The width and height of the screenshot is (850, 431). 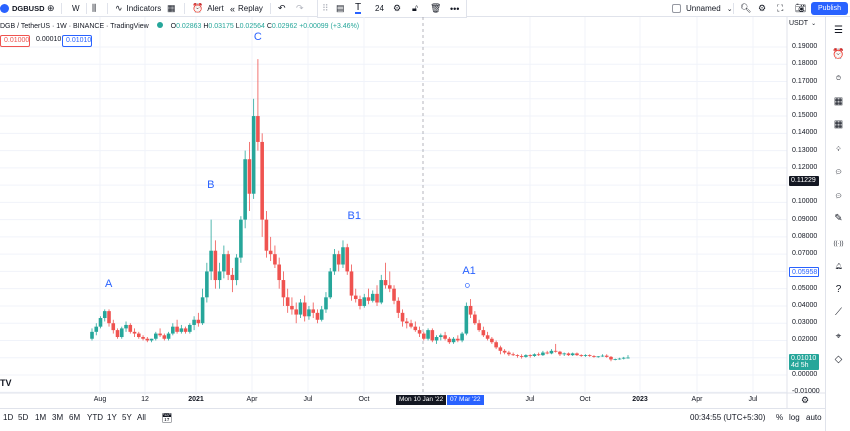 I want to click on sidebar-button-pencil: ✎, so click(x=838, y=218).